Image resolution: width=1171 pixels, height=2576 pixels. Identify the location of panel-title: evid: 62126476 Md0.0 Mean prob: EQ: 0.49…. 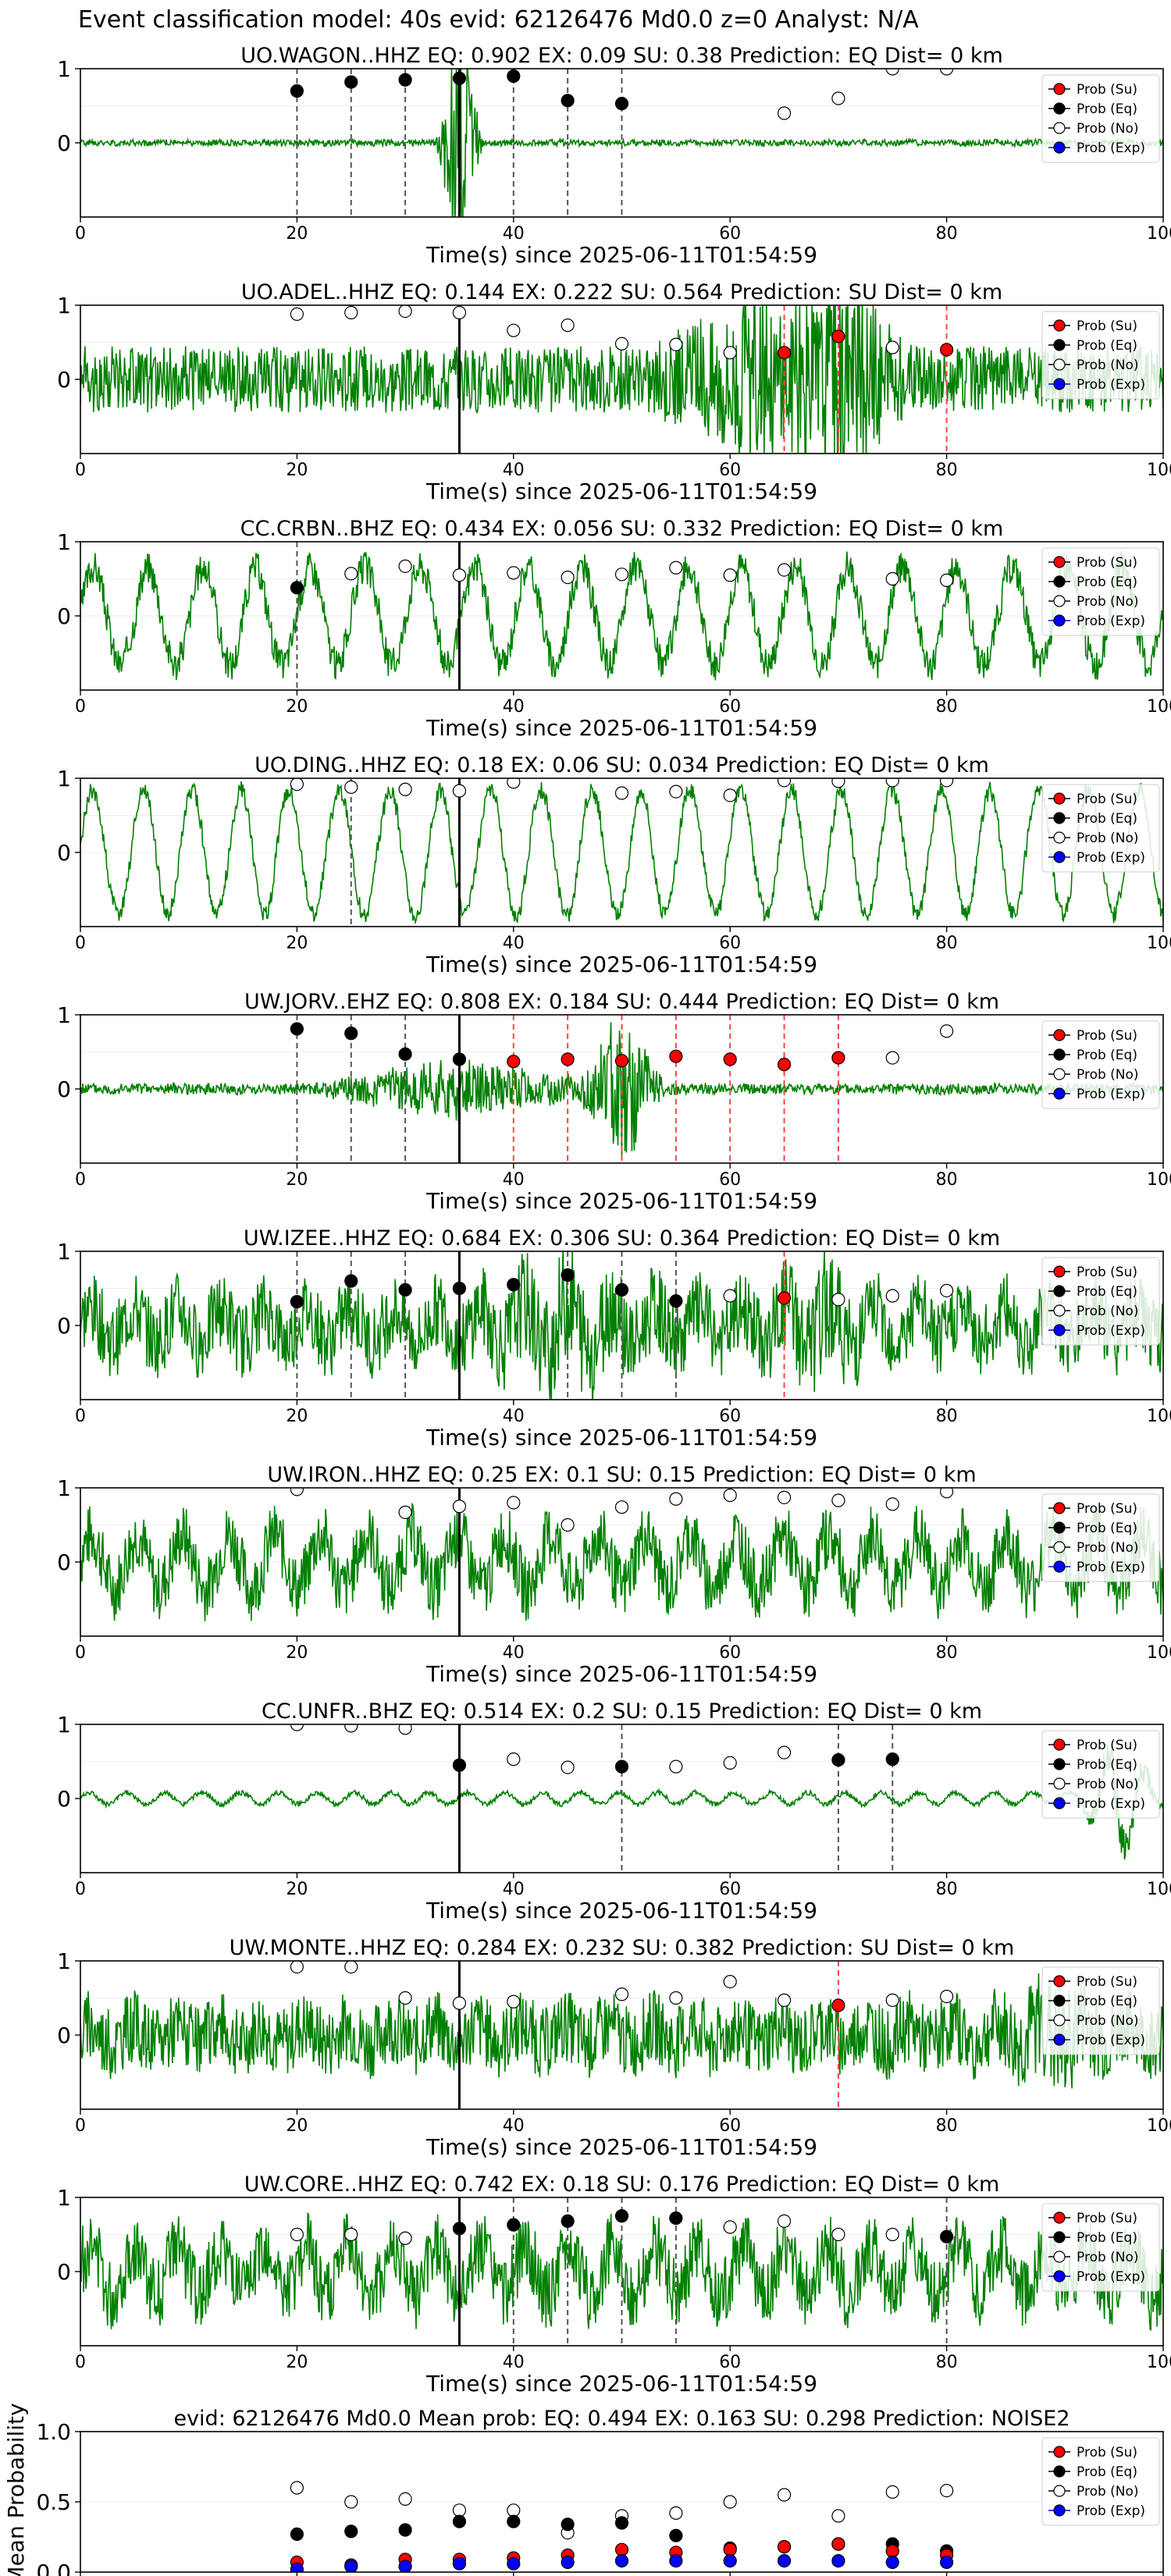
(621, 2419).